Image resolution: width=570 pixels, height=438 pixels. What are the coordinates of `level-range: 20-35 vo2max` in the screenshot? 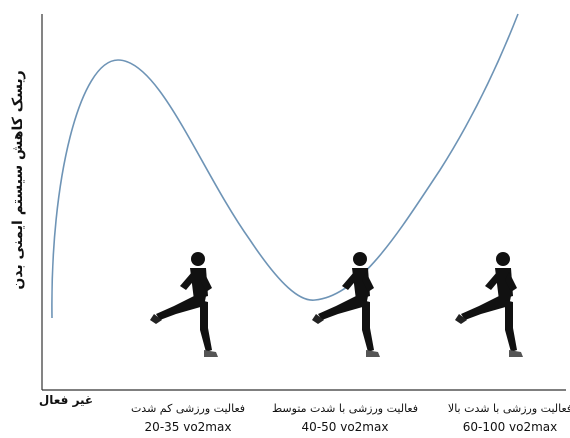 It's located at (188, 427).